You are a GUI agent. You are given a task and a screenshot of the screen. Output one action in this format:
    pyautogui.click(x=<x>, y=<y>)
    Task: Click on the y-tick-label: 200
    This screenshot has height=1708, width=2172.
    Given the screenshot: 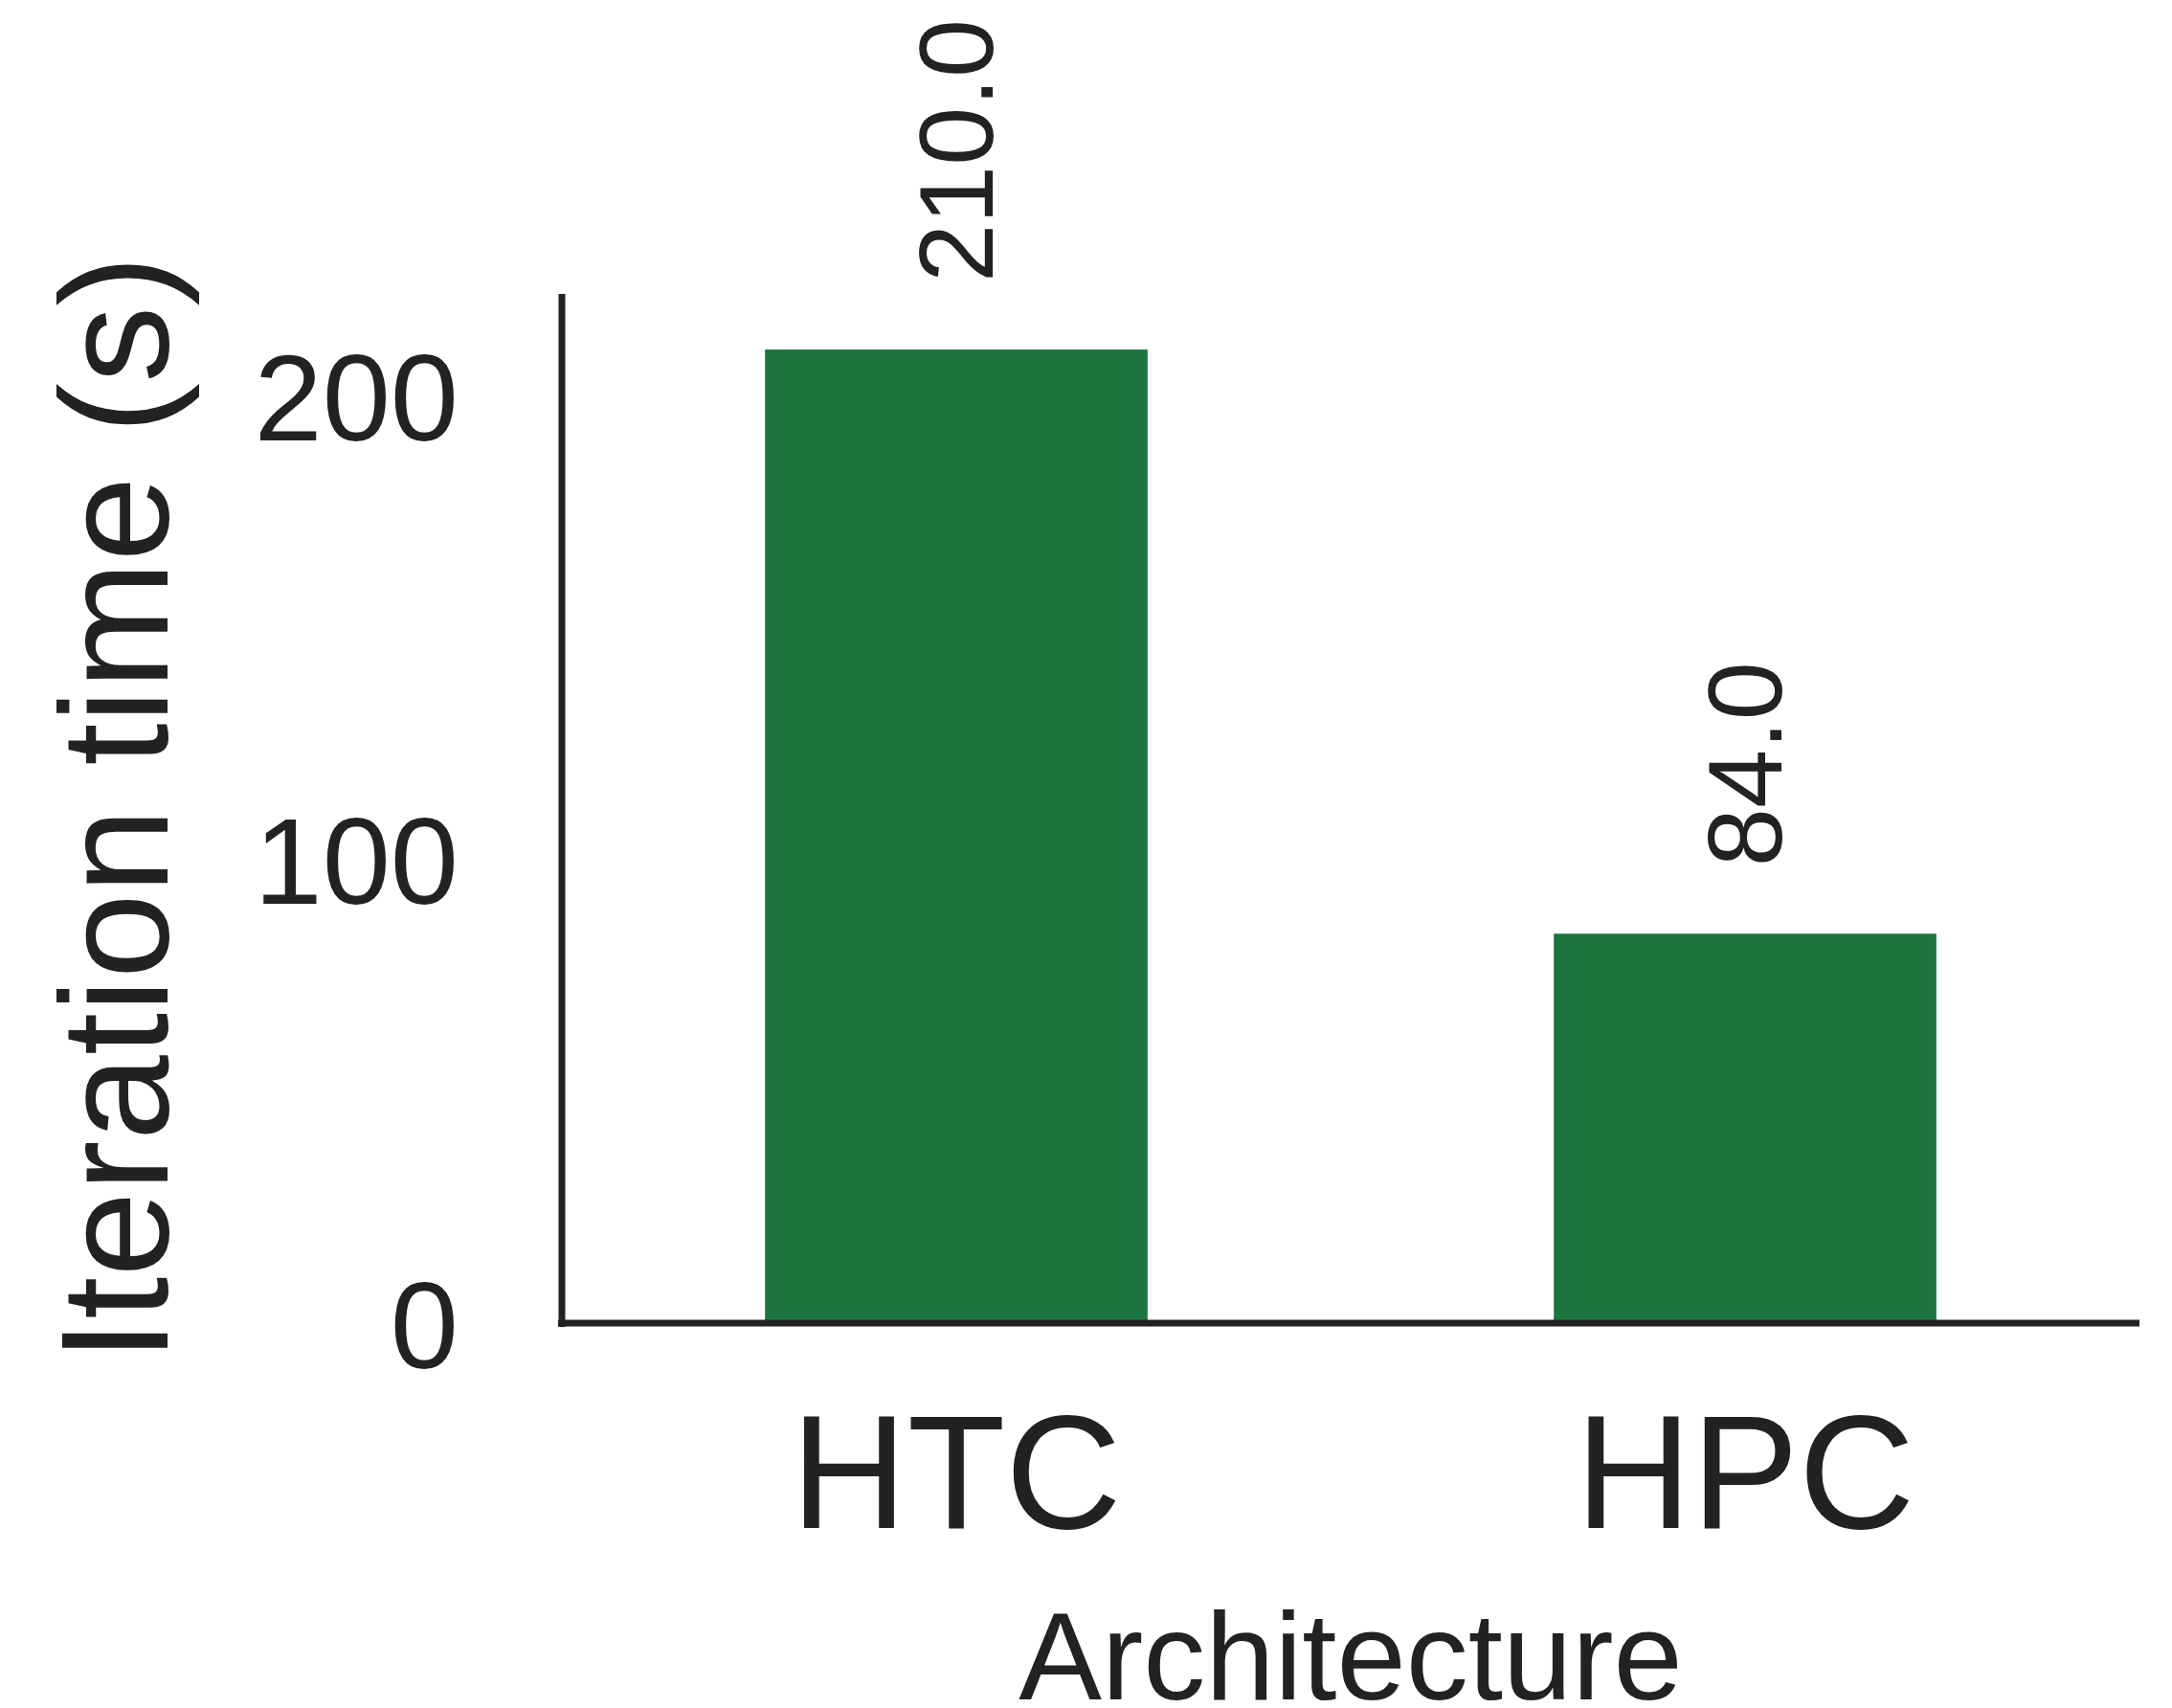 What is the action you would take?
    pyautogui.click(x=356, y=398)
    